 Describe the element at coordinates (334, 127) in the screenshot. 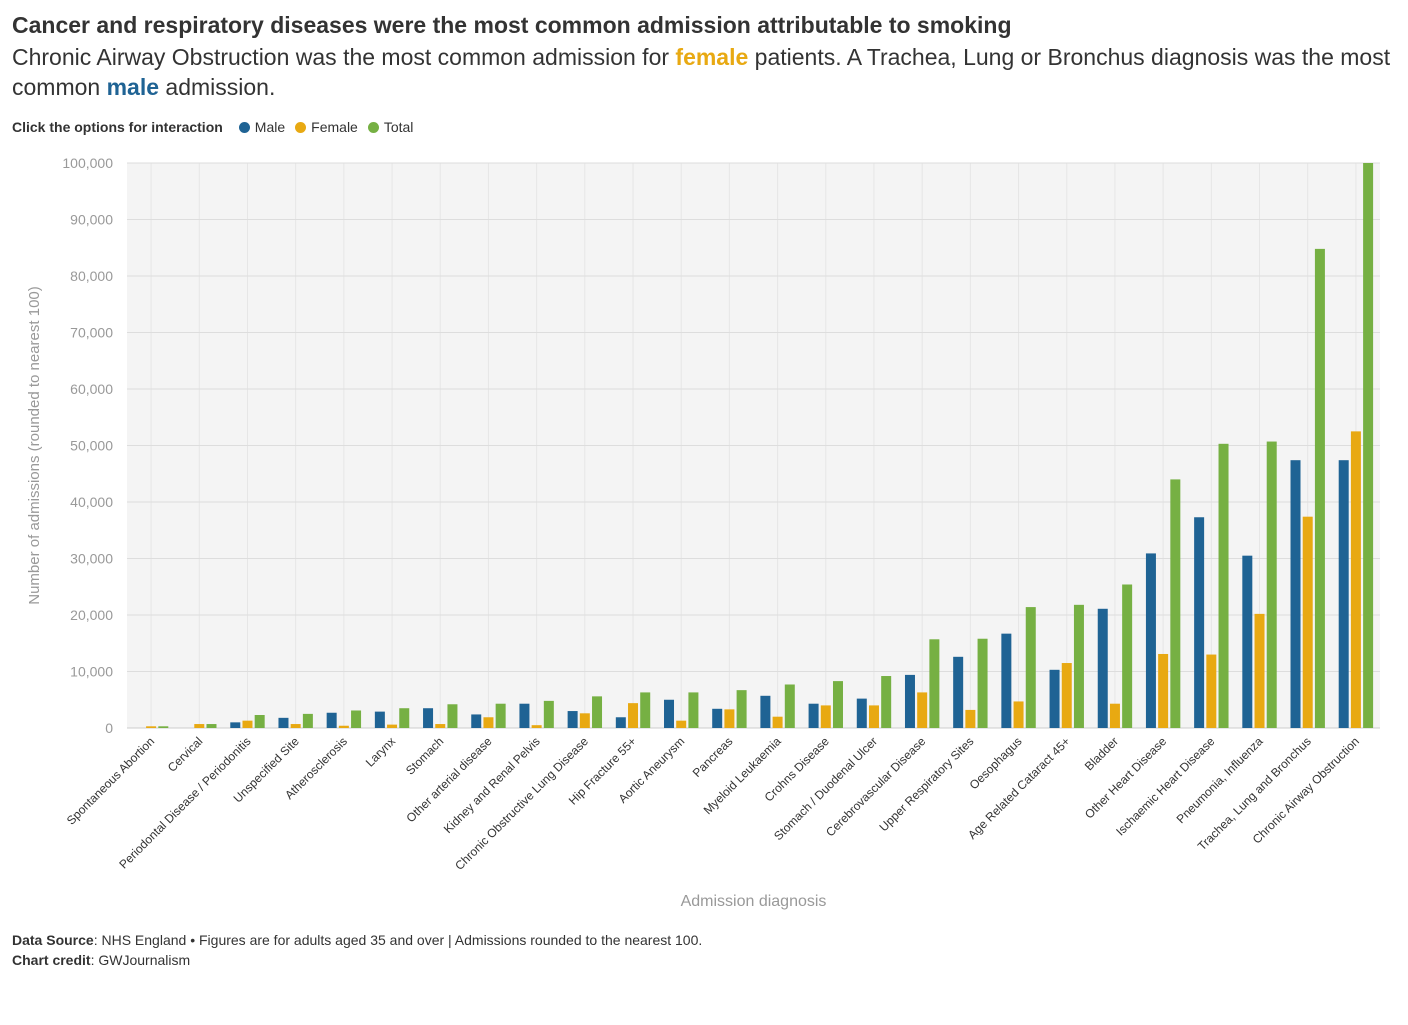

I see `legend-label-female: Female` at that location.